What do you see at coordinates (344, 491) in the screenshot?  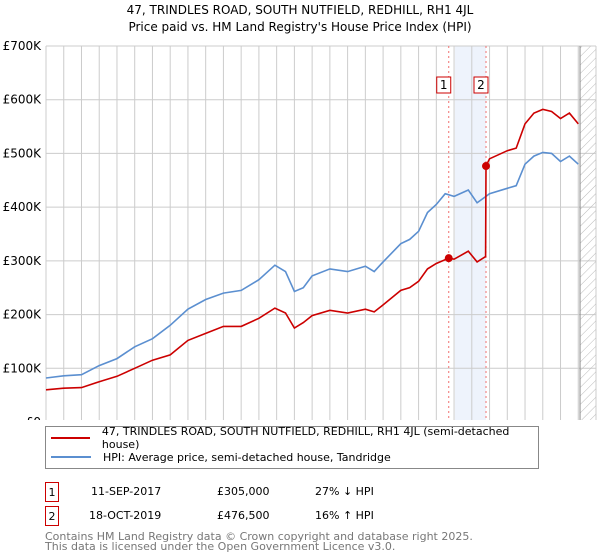 I see `transaction-hpi: 27% ↓ HPI` at bounding box center [344, 491].